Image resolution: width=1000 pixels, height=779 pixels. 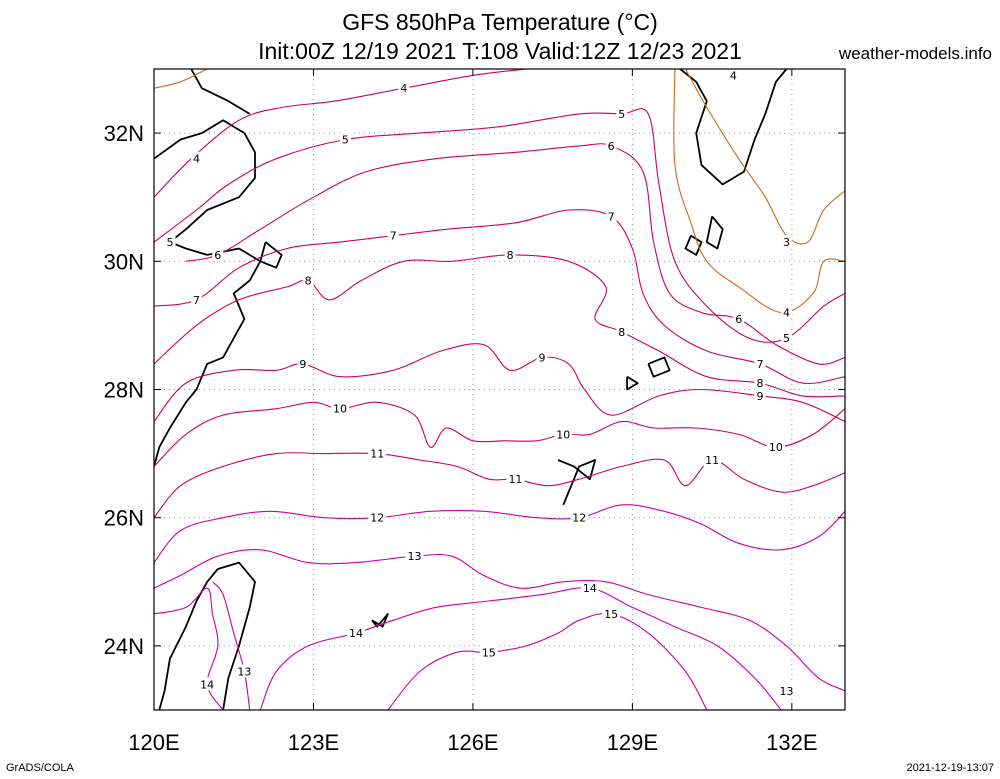 I want to click on lon-tick-label: 120E, so click(x=153, y=742).